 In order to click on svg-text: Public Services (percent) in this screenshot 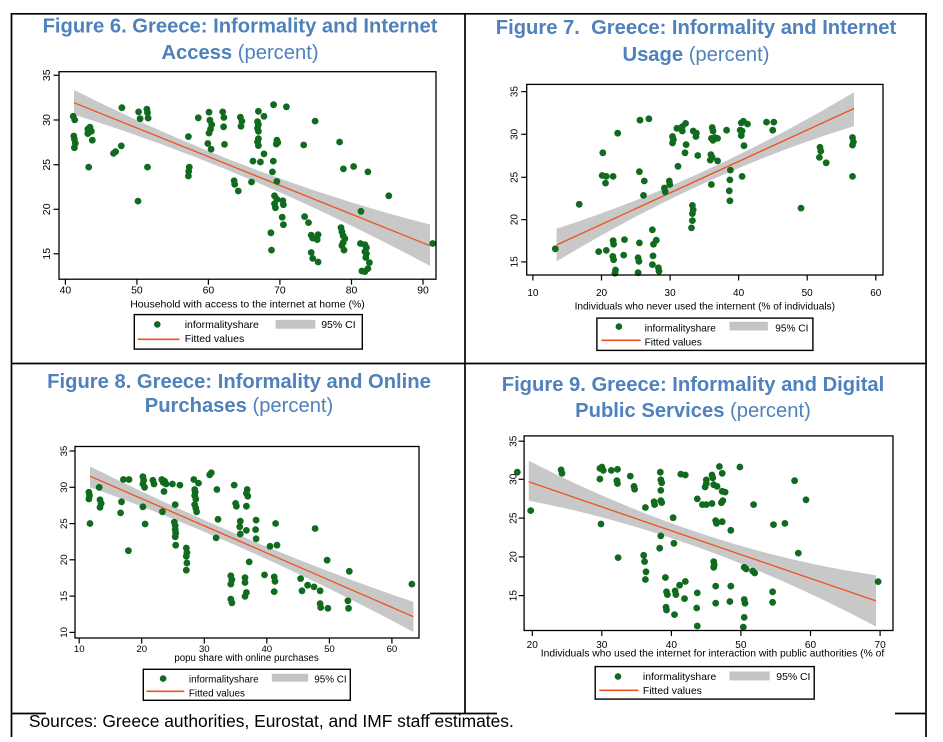, I will do `click(693, 411)`.